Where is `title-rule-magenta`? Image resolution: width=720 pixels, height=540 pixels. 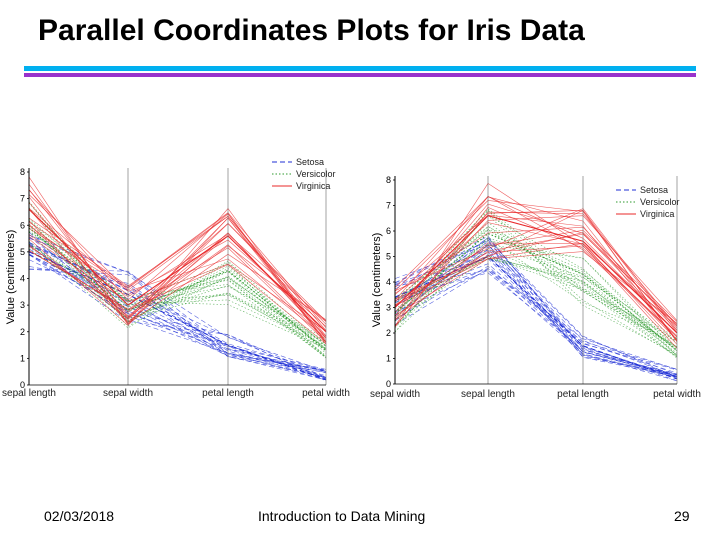 title-rule-magenta is located at coordinates (360, 75).